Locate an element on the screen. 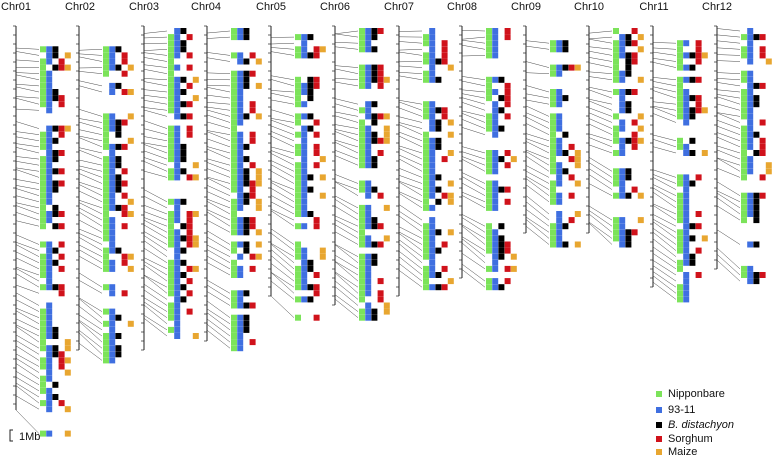 The width and height of the screenshot is (774, 456). chromosome-label: Chr12 is located at coordinates (717, 7).